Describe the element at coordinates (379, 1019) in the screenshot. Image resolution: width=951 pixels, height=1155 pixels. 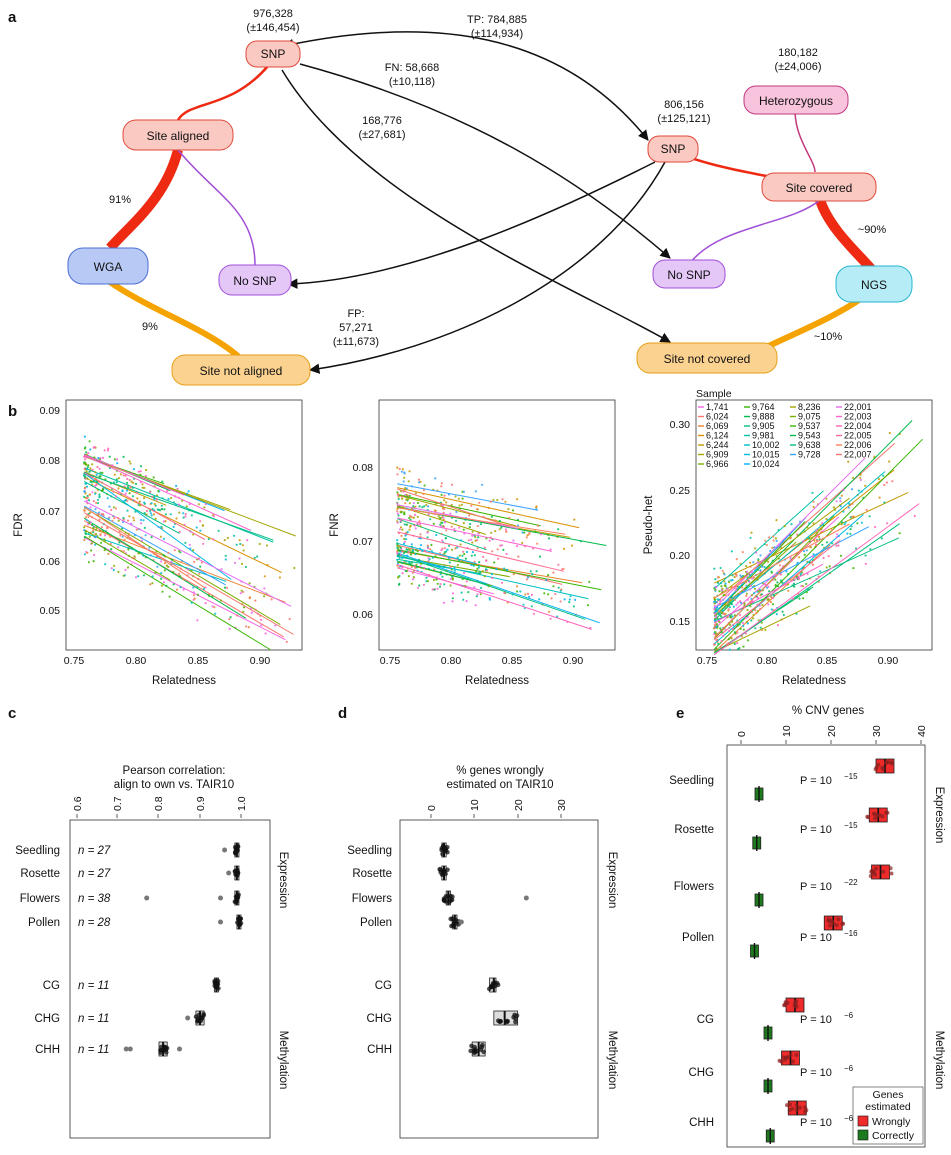
I see `d-row-label: CHG` at that location.